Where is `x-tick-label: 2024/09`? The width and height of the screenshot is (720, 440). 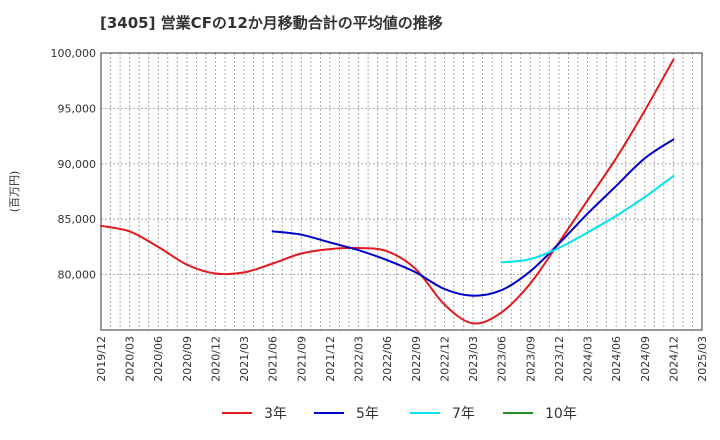
x-tick-label: 2024/09 is located at coordinates (645, 359).